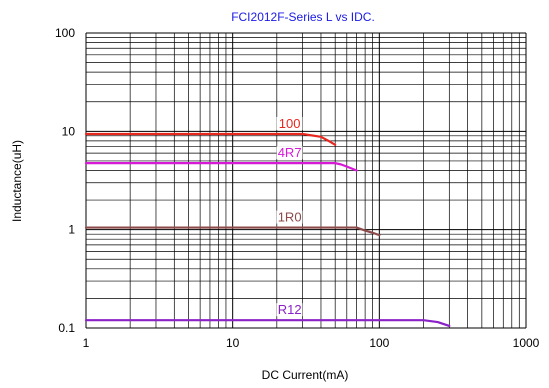  I want to click on y-tick-label: 0.1, so click(66, 328).